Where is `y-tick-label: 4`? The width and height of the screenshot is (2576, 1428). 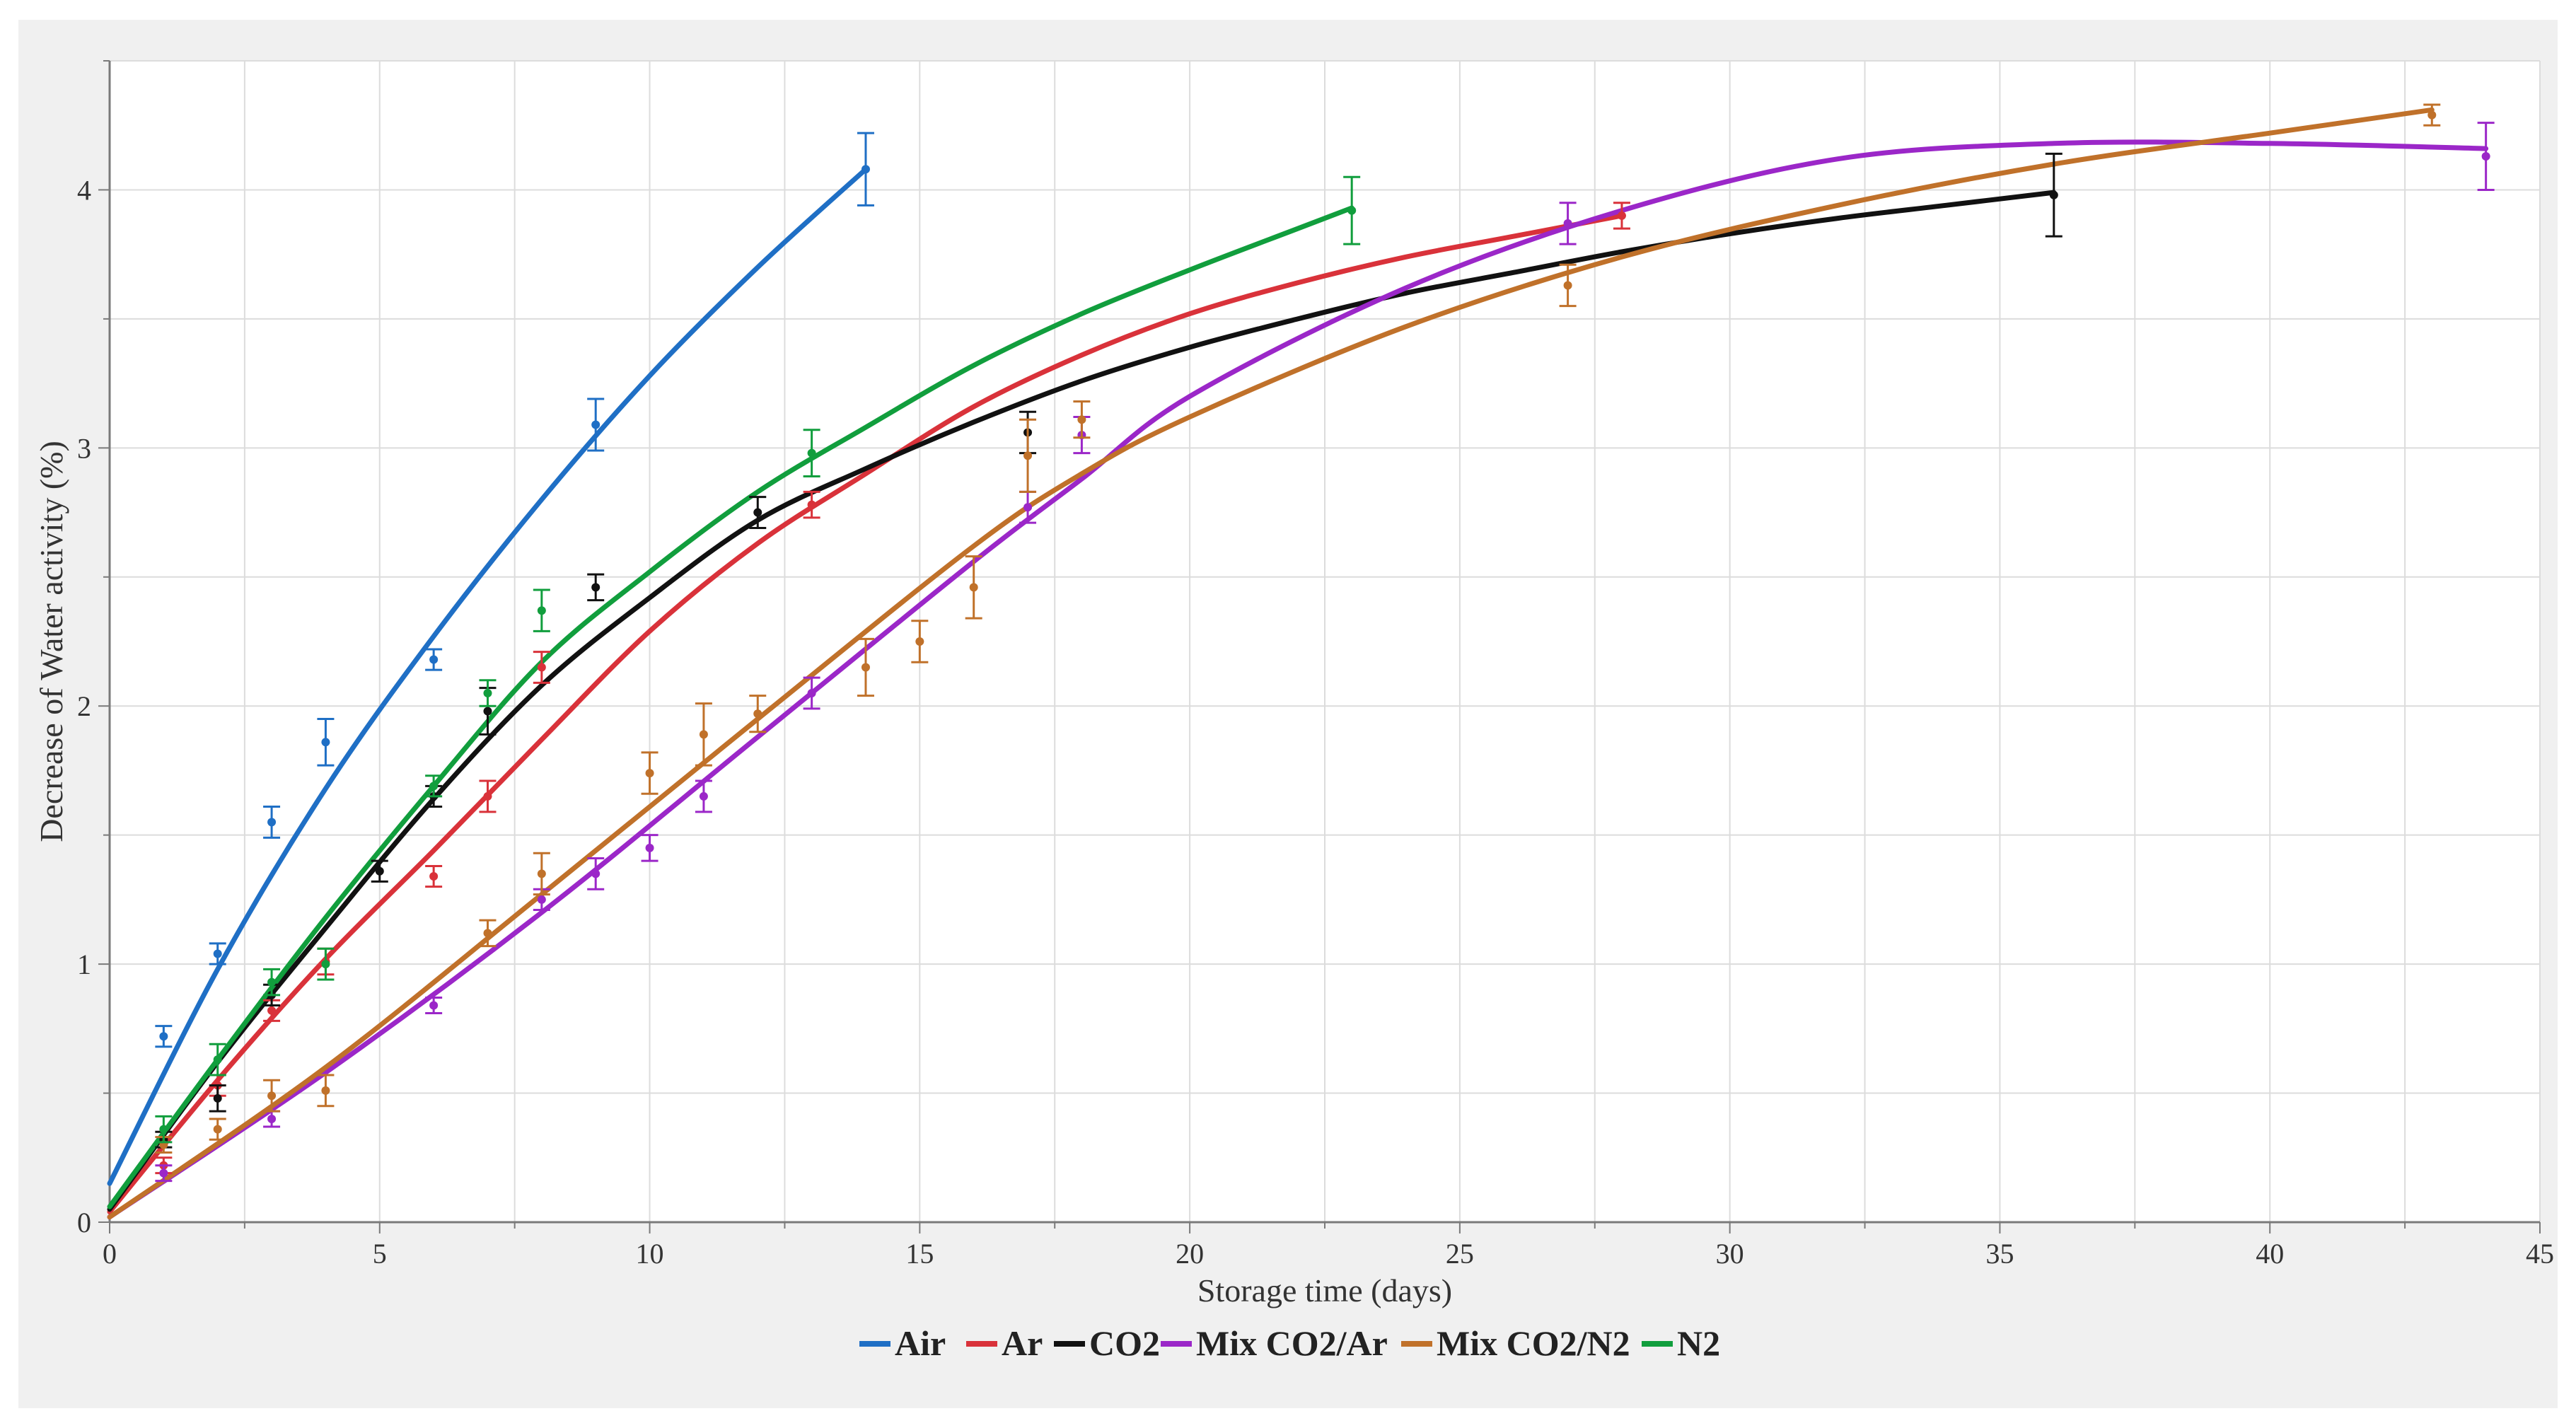 y-tick-label: 4 is located at coordinates (84, 190).